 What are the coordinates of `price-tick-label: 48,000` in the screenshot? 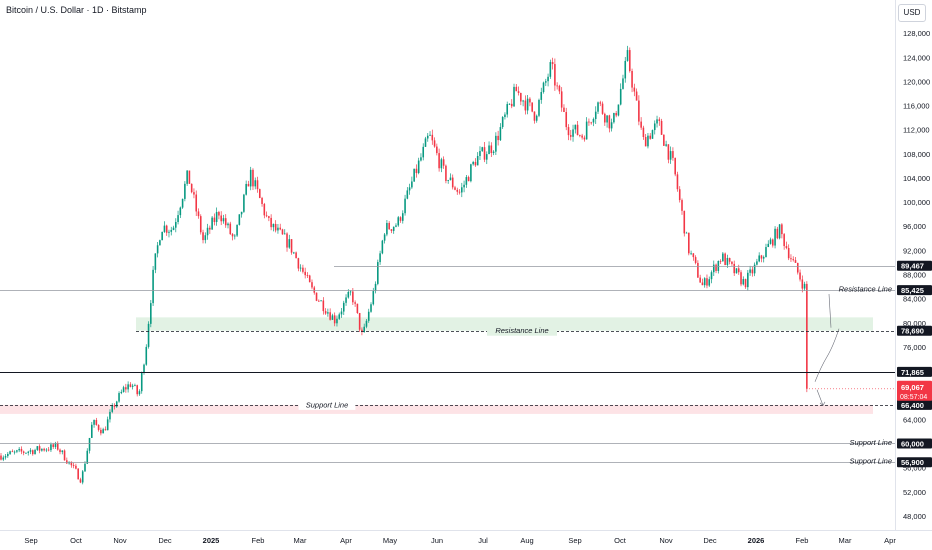 It's located at (914, 516).